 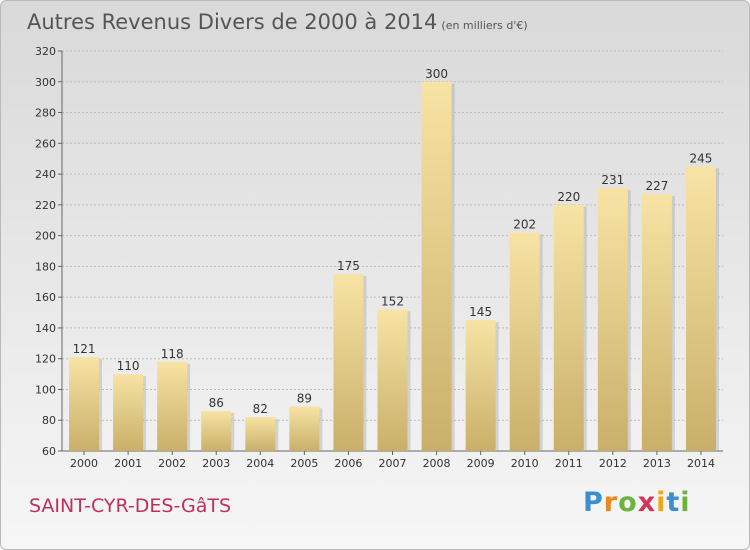 What do you see at coordinates (45, 205) in the screenshot?
I see `y-tick-label: 220` at bounding box center [45, 205].